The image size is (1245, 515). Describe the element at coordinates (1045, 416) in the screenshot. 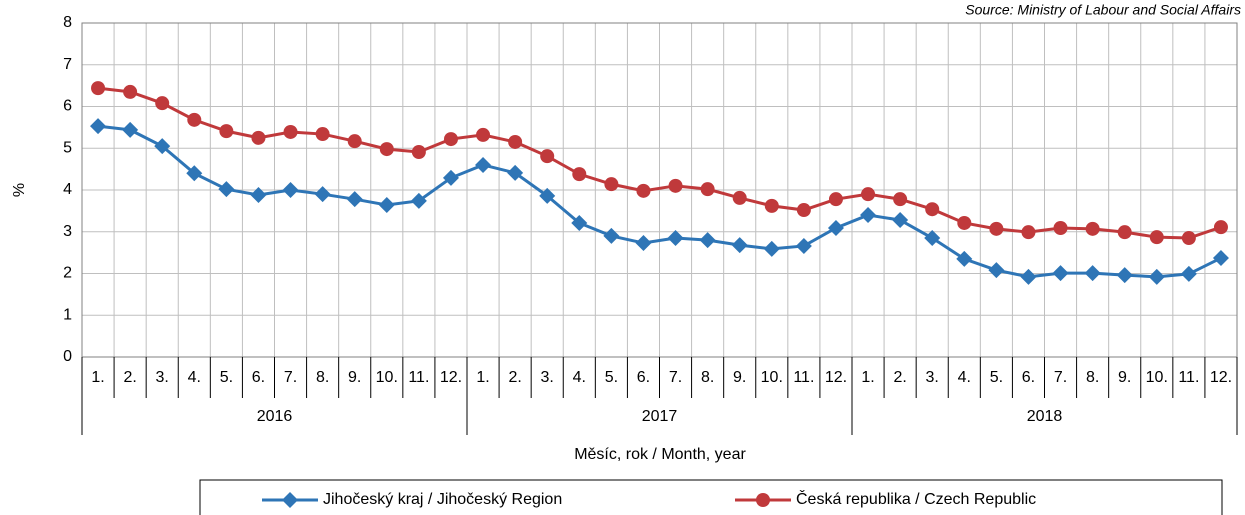

I see `year-label: 2018` at that location.